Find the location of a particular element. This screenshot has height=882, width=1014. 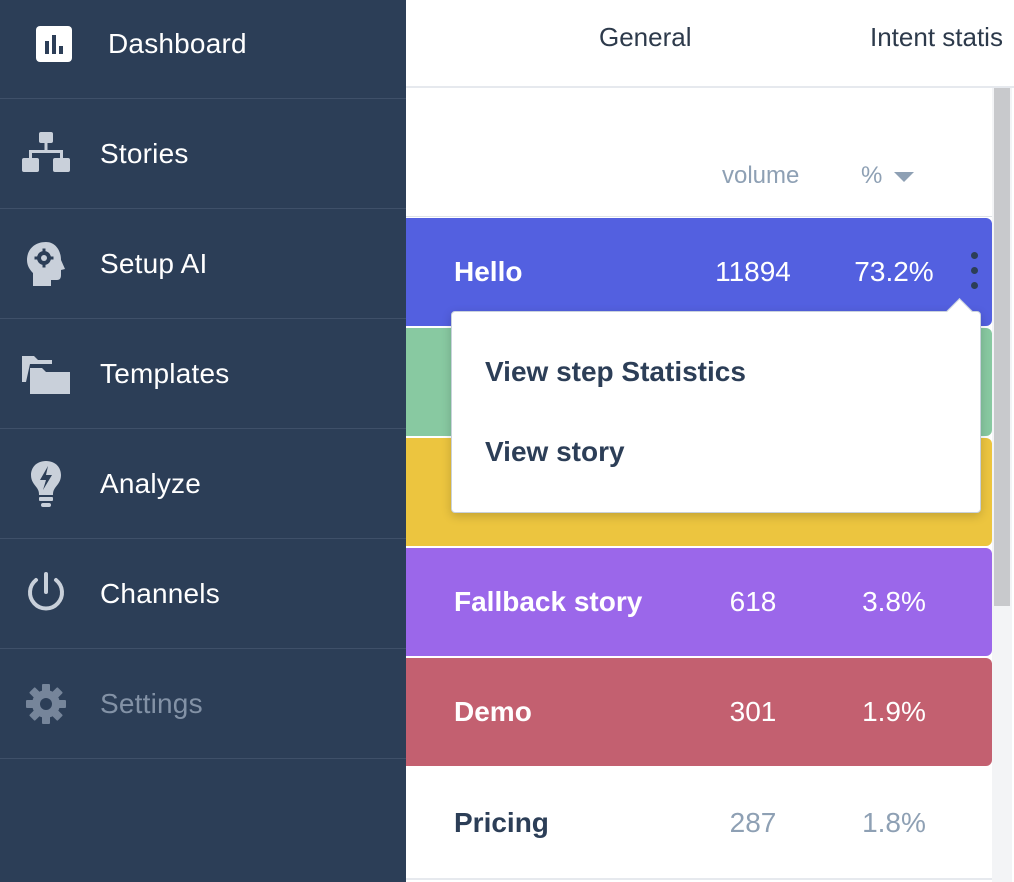

menu-item-view-step-statistics: View step Statistics is located at coordinates (615, 371).